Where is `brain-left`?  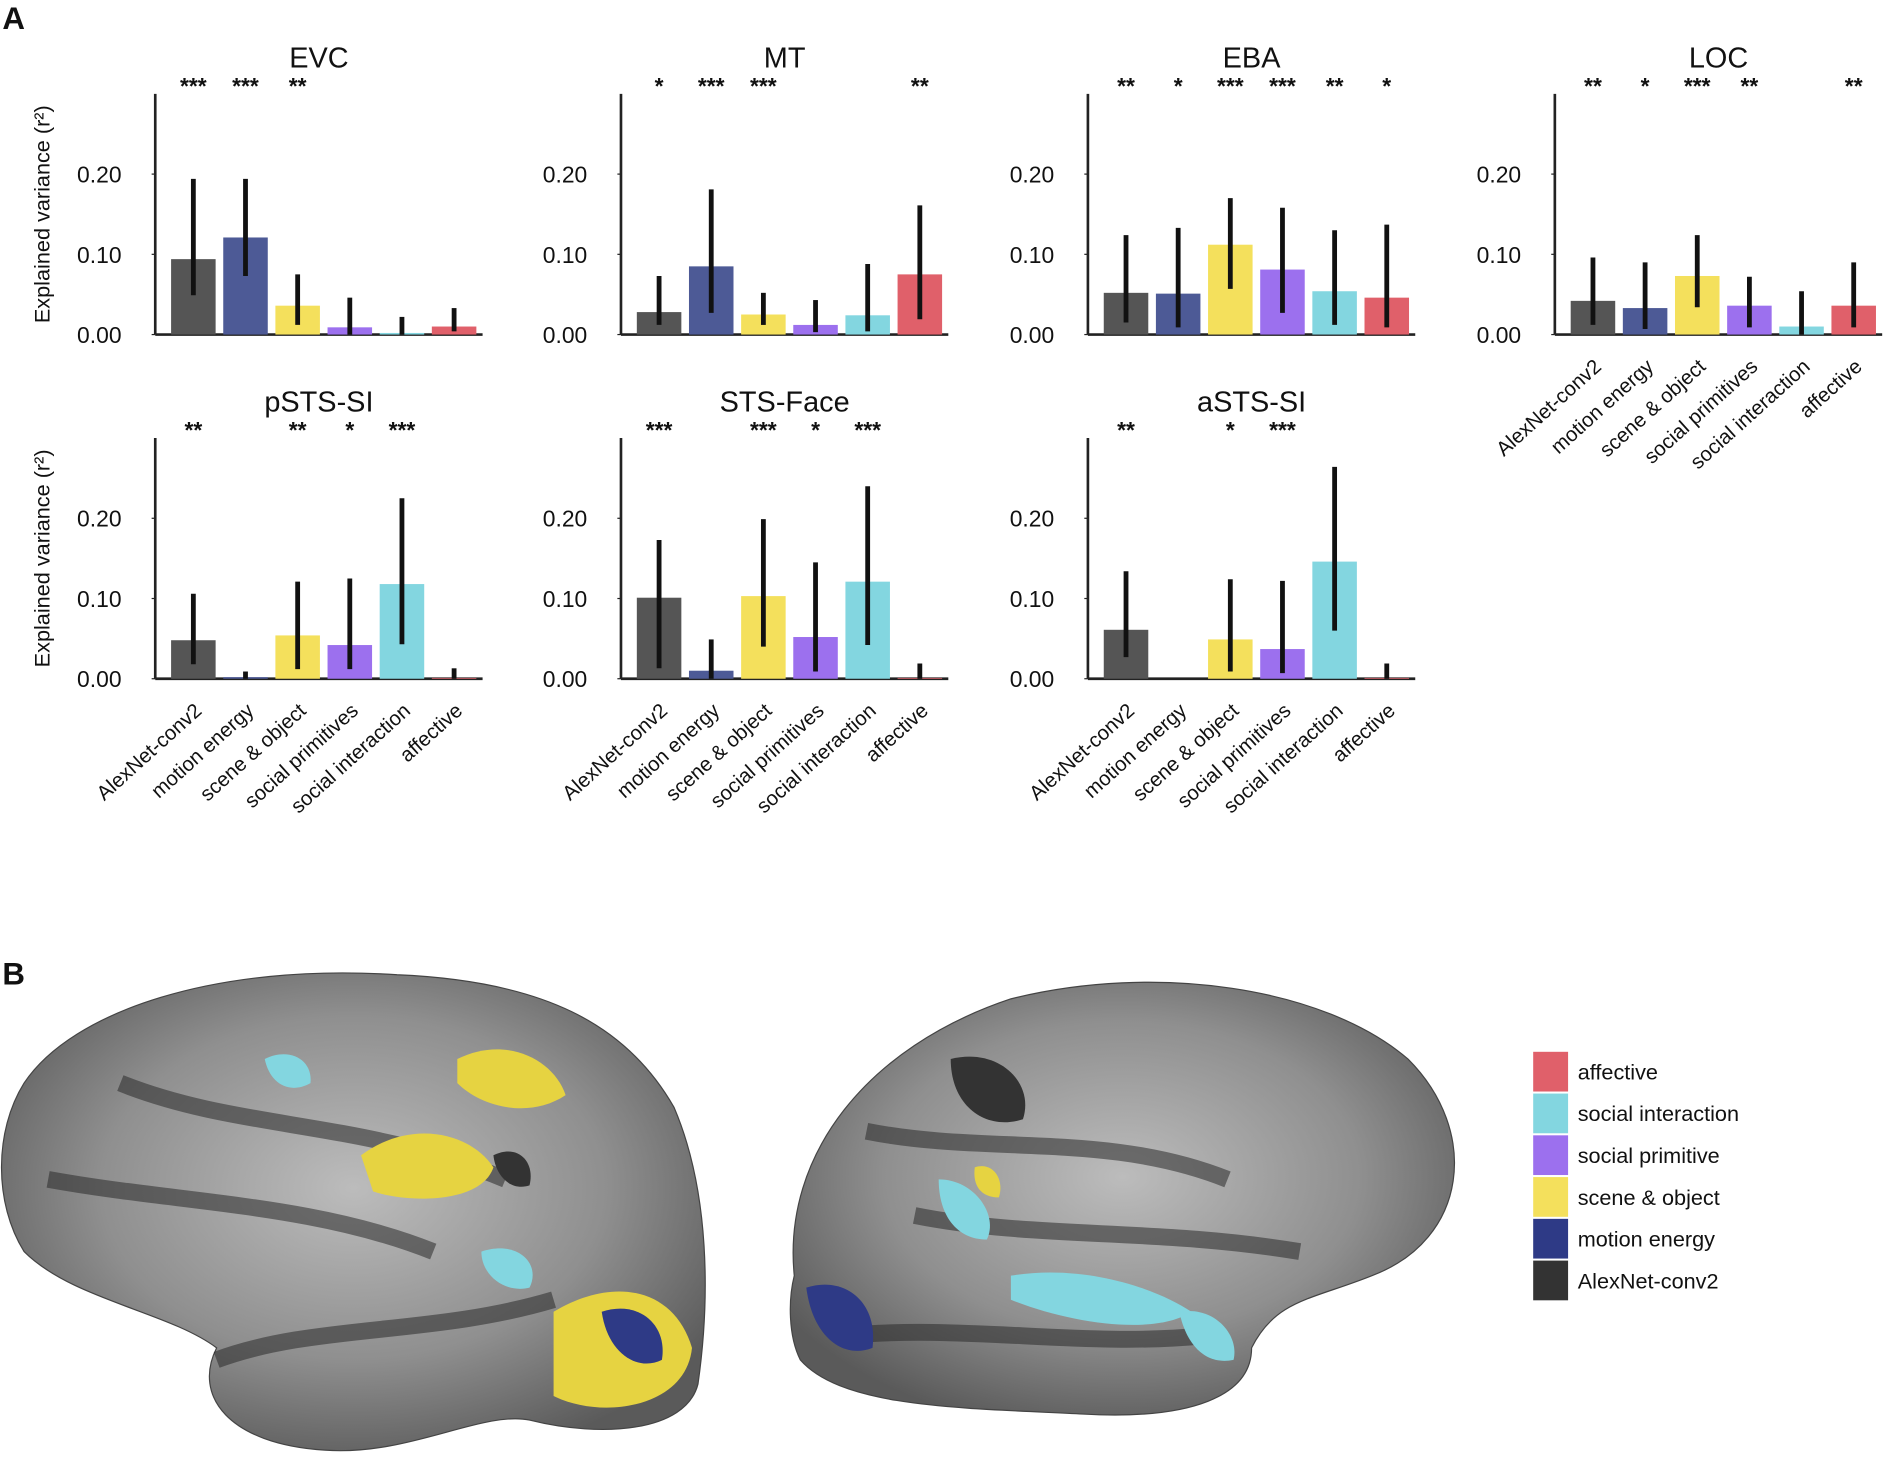
brain-left is located at coordinates (353, 1212).